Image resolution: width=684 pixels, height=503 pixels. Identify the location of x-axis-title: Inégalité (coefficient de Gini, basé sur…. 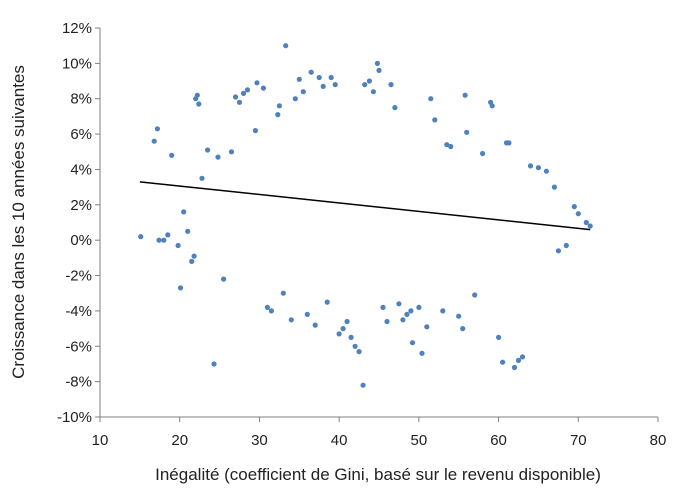
(378, 474).